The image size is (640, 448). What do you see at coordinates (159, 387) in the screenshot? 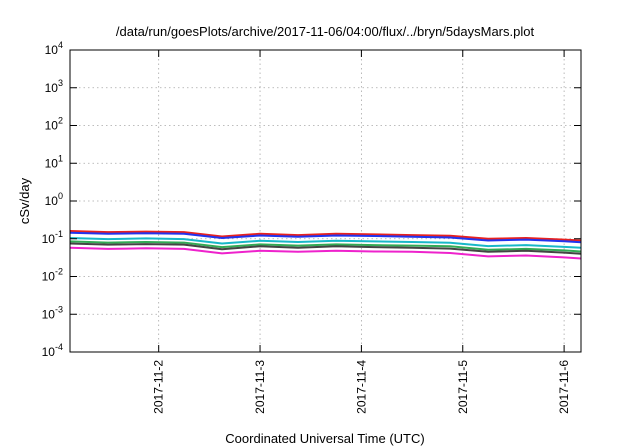
I see `x-tick-label: 2017-11-2` at bounding box center [159, 387].